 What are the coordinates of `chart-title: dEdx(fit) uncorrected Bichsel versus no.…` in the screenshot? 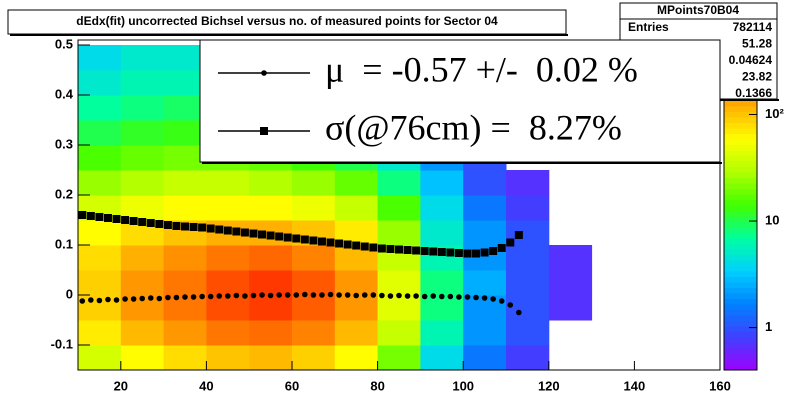 It's located at (287, 21).